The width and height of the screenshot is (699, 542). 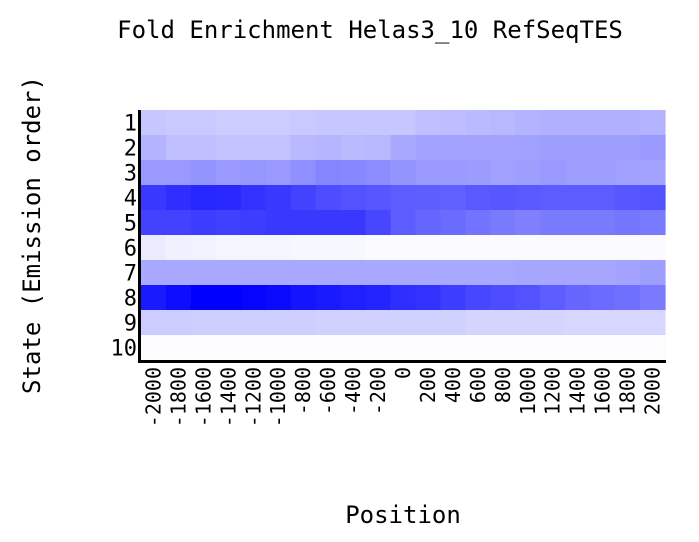 What do you see at coordinates (130, 199) in the screenshot?
I see `y-tick-label: 4` at bounding box center [130, 199].